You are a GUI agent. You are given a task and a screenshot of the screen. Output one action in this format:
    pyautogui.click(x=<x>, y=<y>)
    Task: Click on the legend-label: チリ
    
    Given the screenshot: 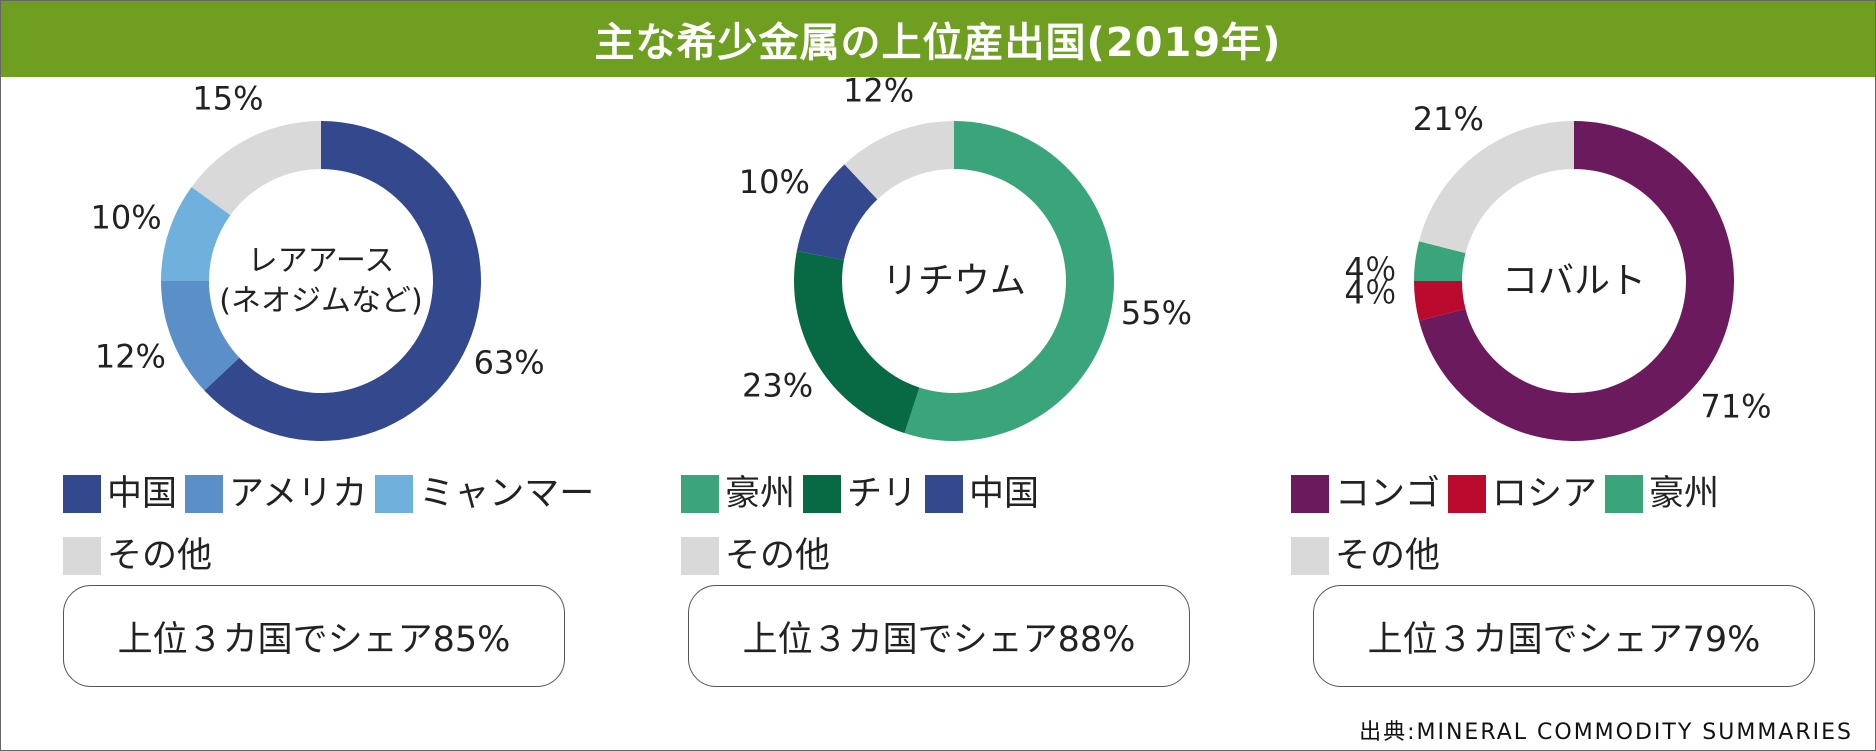 What is the action you would take?
    pyautogui.click(x=882, y=494)
    